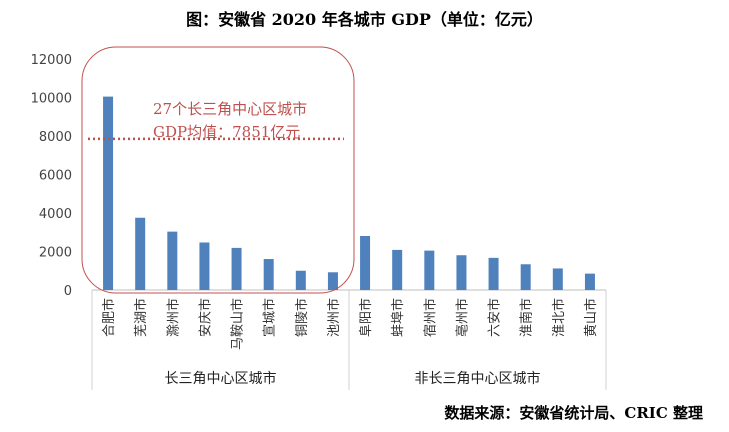 The height and width of the screenshot is (432, 729). What do you see at coordinates (55, 176) in the screenshot?
I see `y-tick-label: 6000` at bounding box center [55, 176].